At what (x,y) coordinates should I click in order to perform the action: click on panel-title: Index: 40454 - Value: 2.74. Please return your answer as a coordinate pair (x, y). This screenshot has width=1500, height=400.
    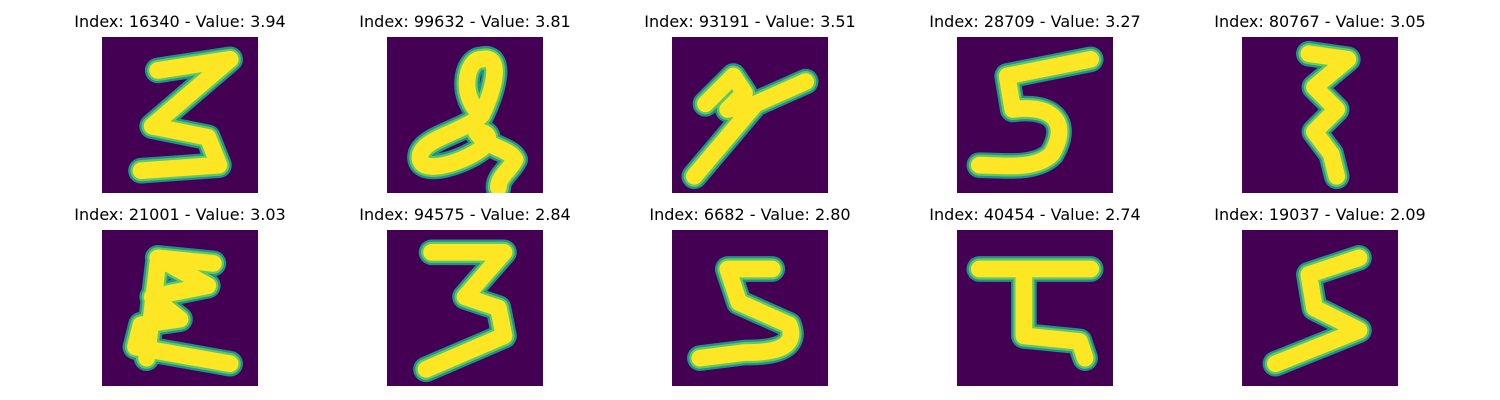
    Looking at the image, I should click on (1035, 214).